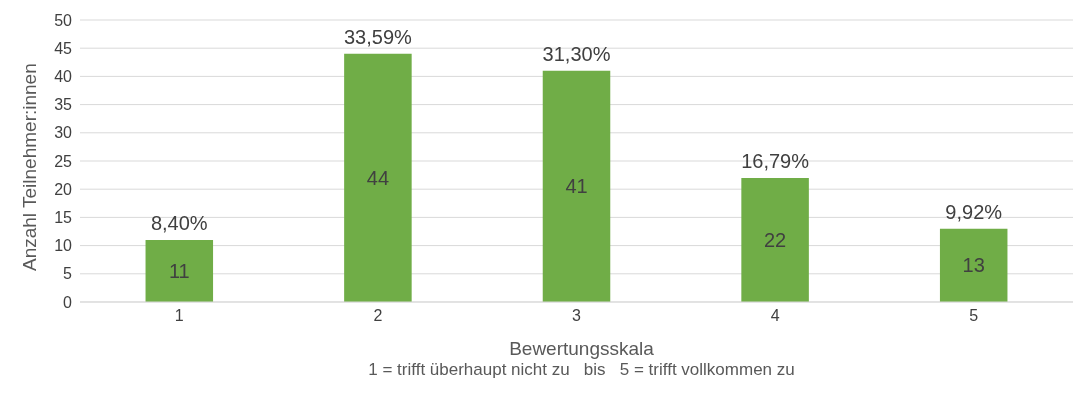 Image resolution: width=1091 pixels, height=405 pixels. What do you see at coordinates (775, 160) in the screenshot?
I see `annotation: 16,79%` at bounding box center [775, 160].